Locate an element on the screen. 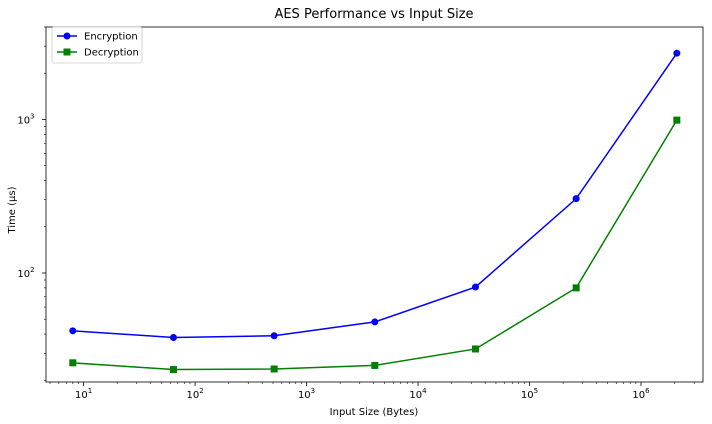 The height and width of the screenshot is (424, 712). x-tick-label: 10² is located at coordinates (194, 394).